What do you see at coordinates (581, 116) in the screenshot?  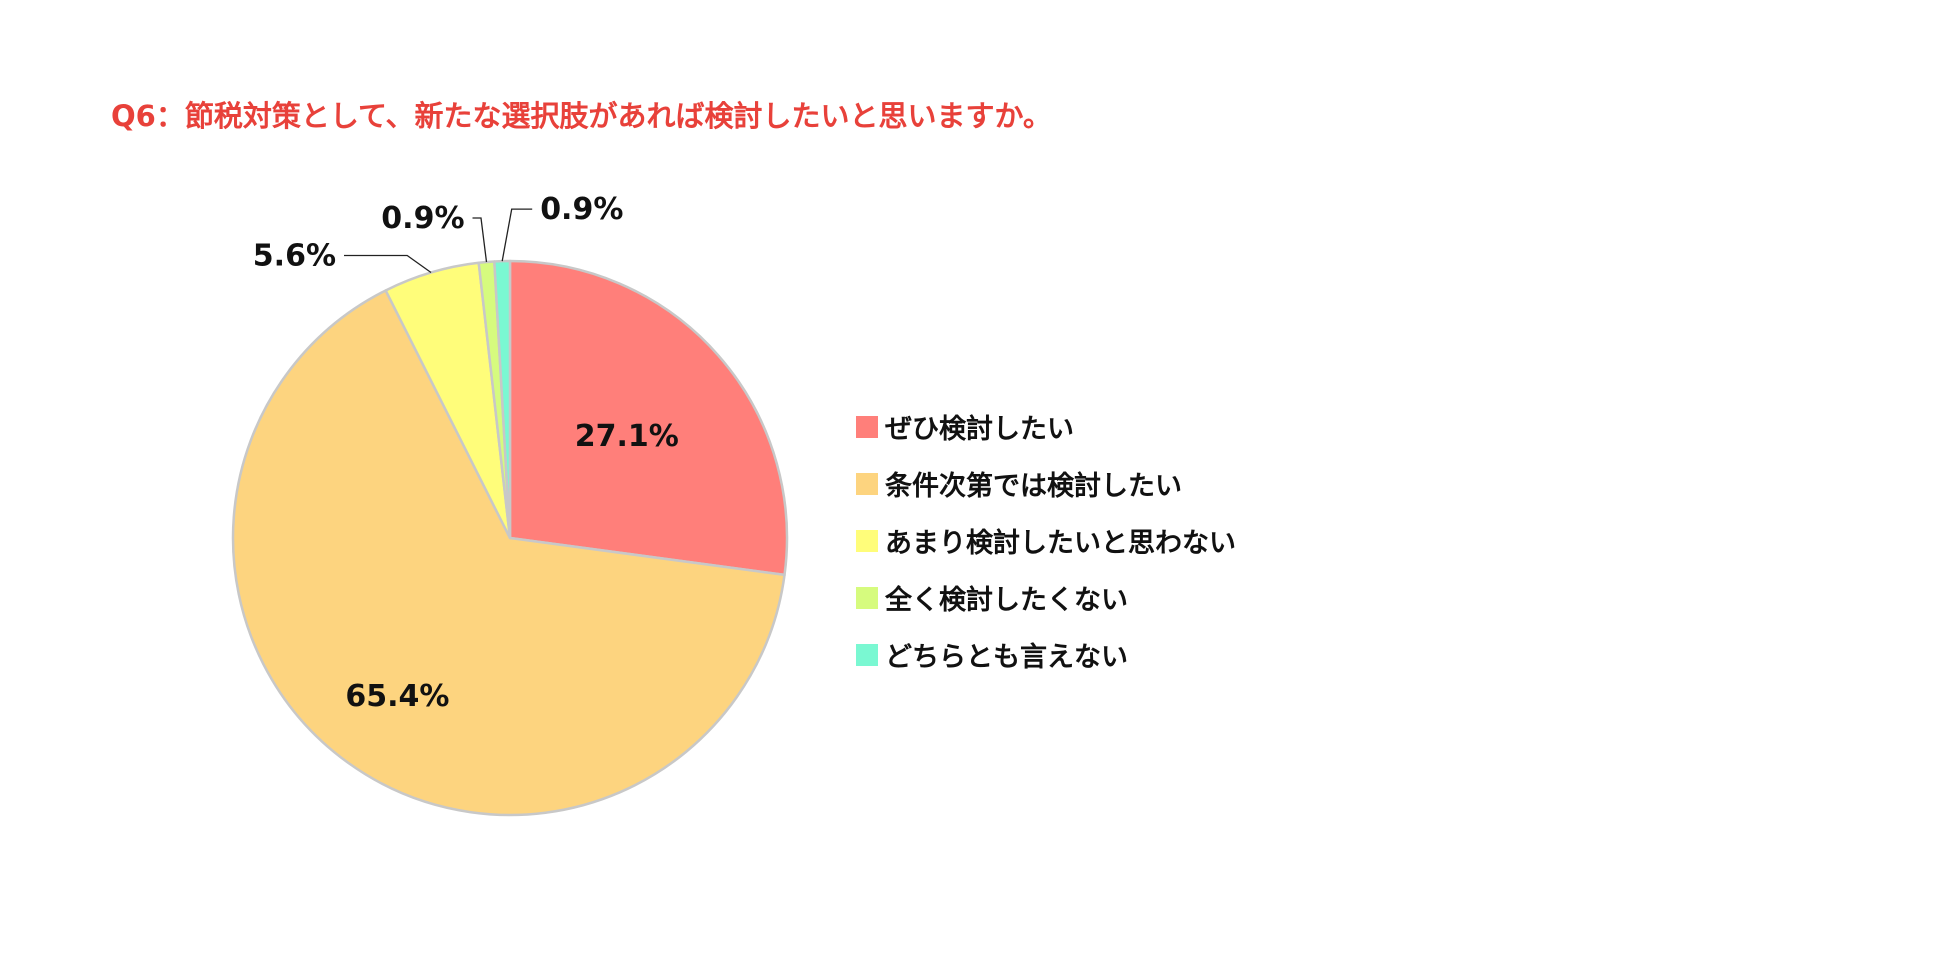 I see `chart-title: Q6：節税対策として、新たな選択肢があれば検討したいと思いますか。` at bounding box center [581, 116].